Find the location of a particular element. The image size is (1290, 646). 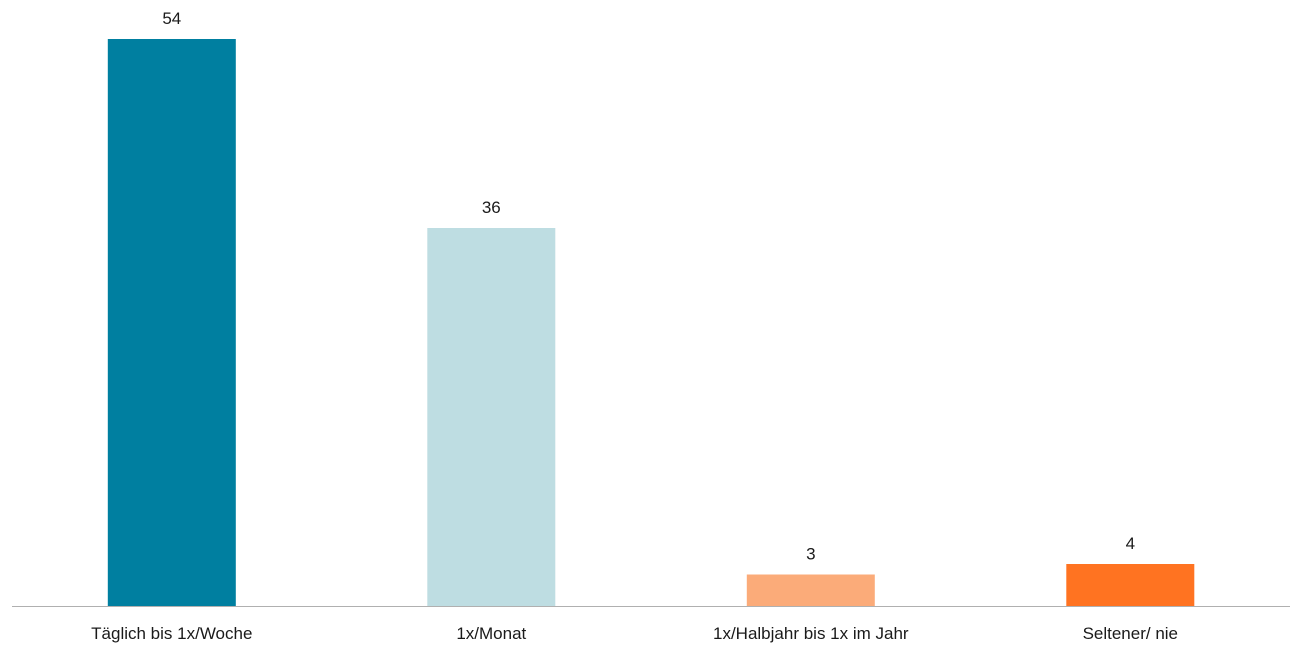

value-label-3: 3 is located at coordinates (810, 554).